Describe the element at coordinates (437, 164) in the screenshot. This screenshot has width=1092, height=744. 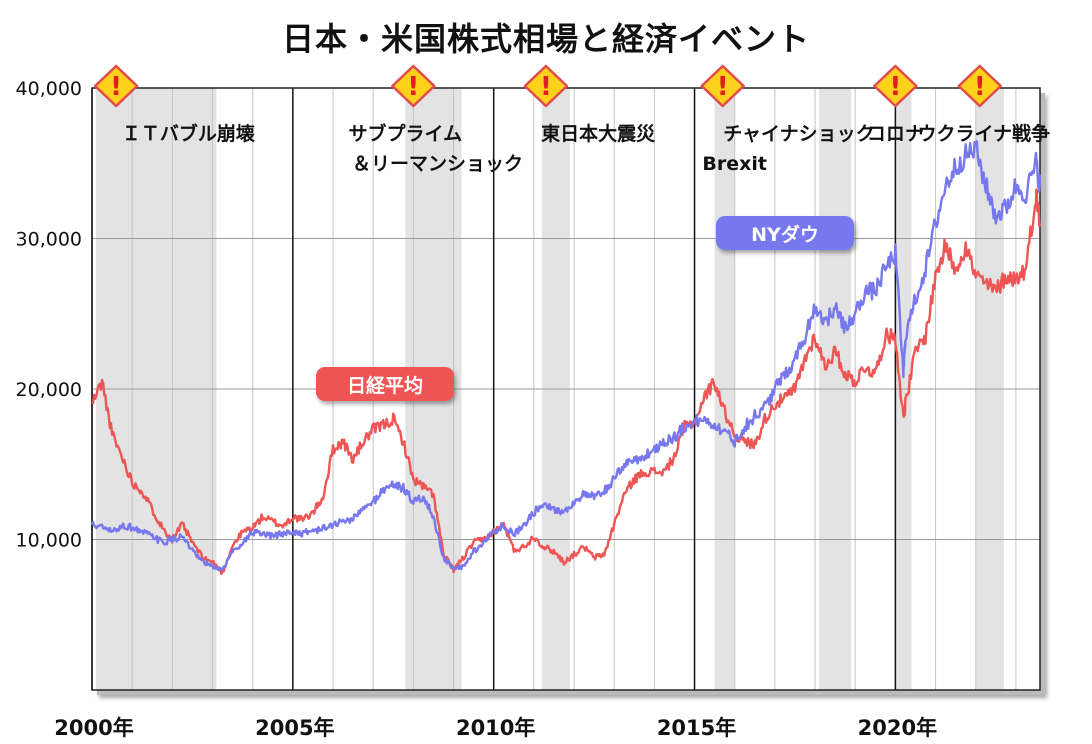
I see `event-label: ＆リーマンショック` at that location.